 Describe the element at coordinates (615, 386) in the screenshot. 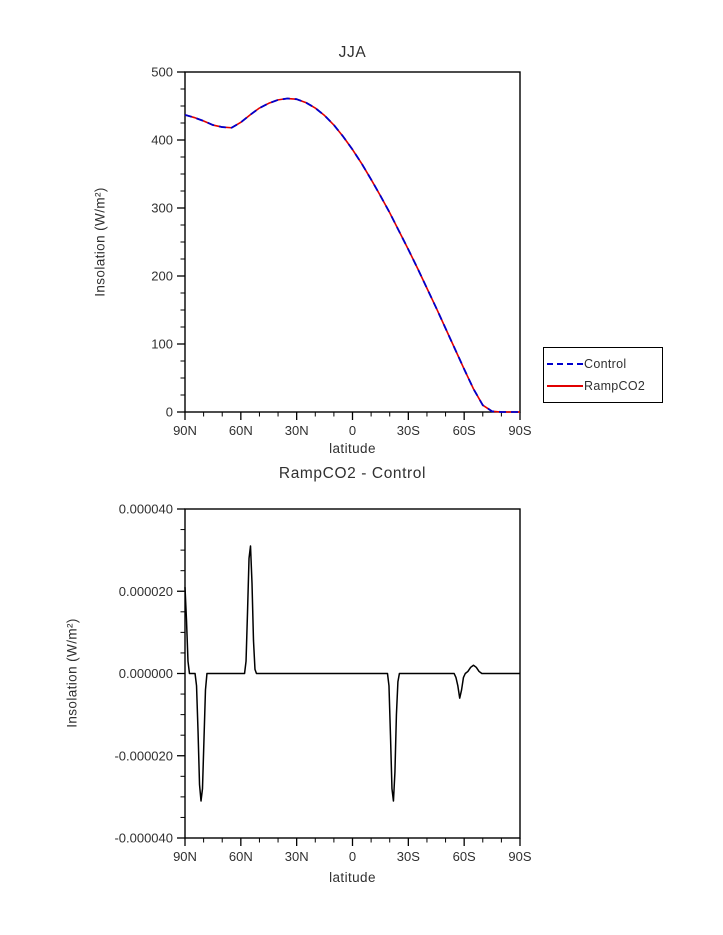

I see `legend-label-rampco2: RampCO2` at that location.